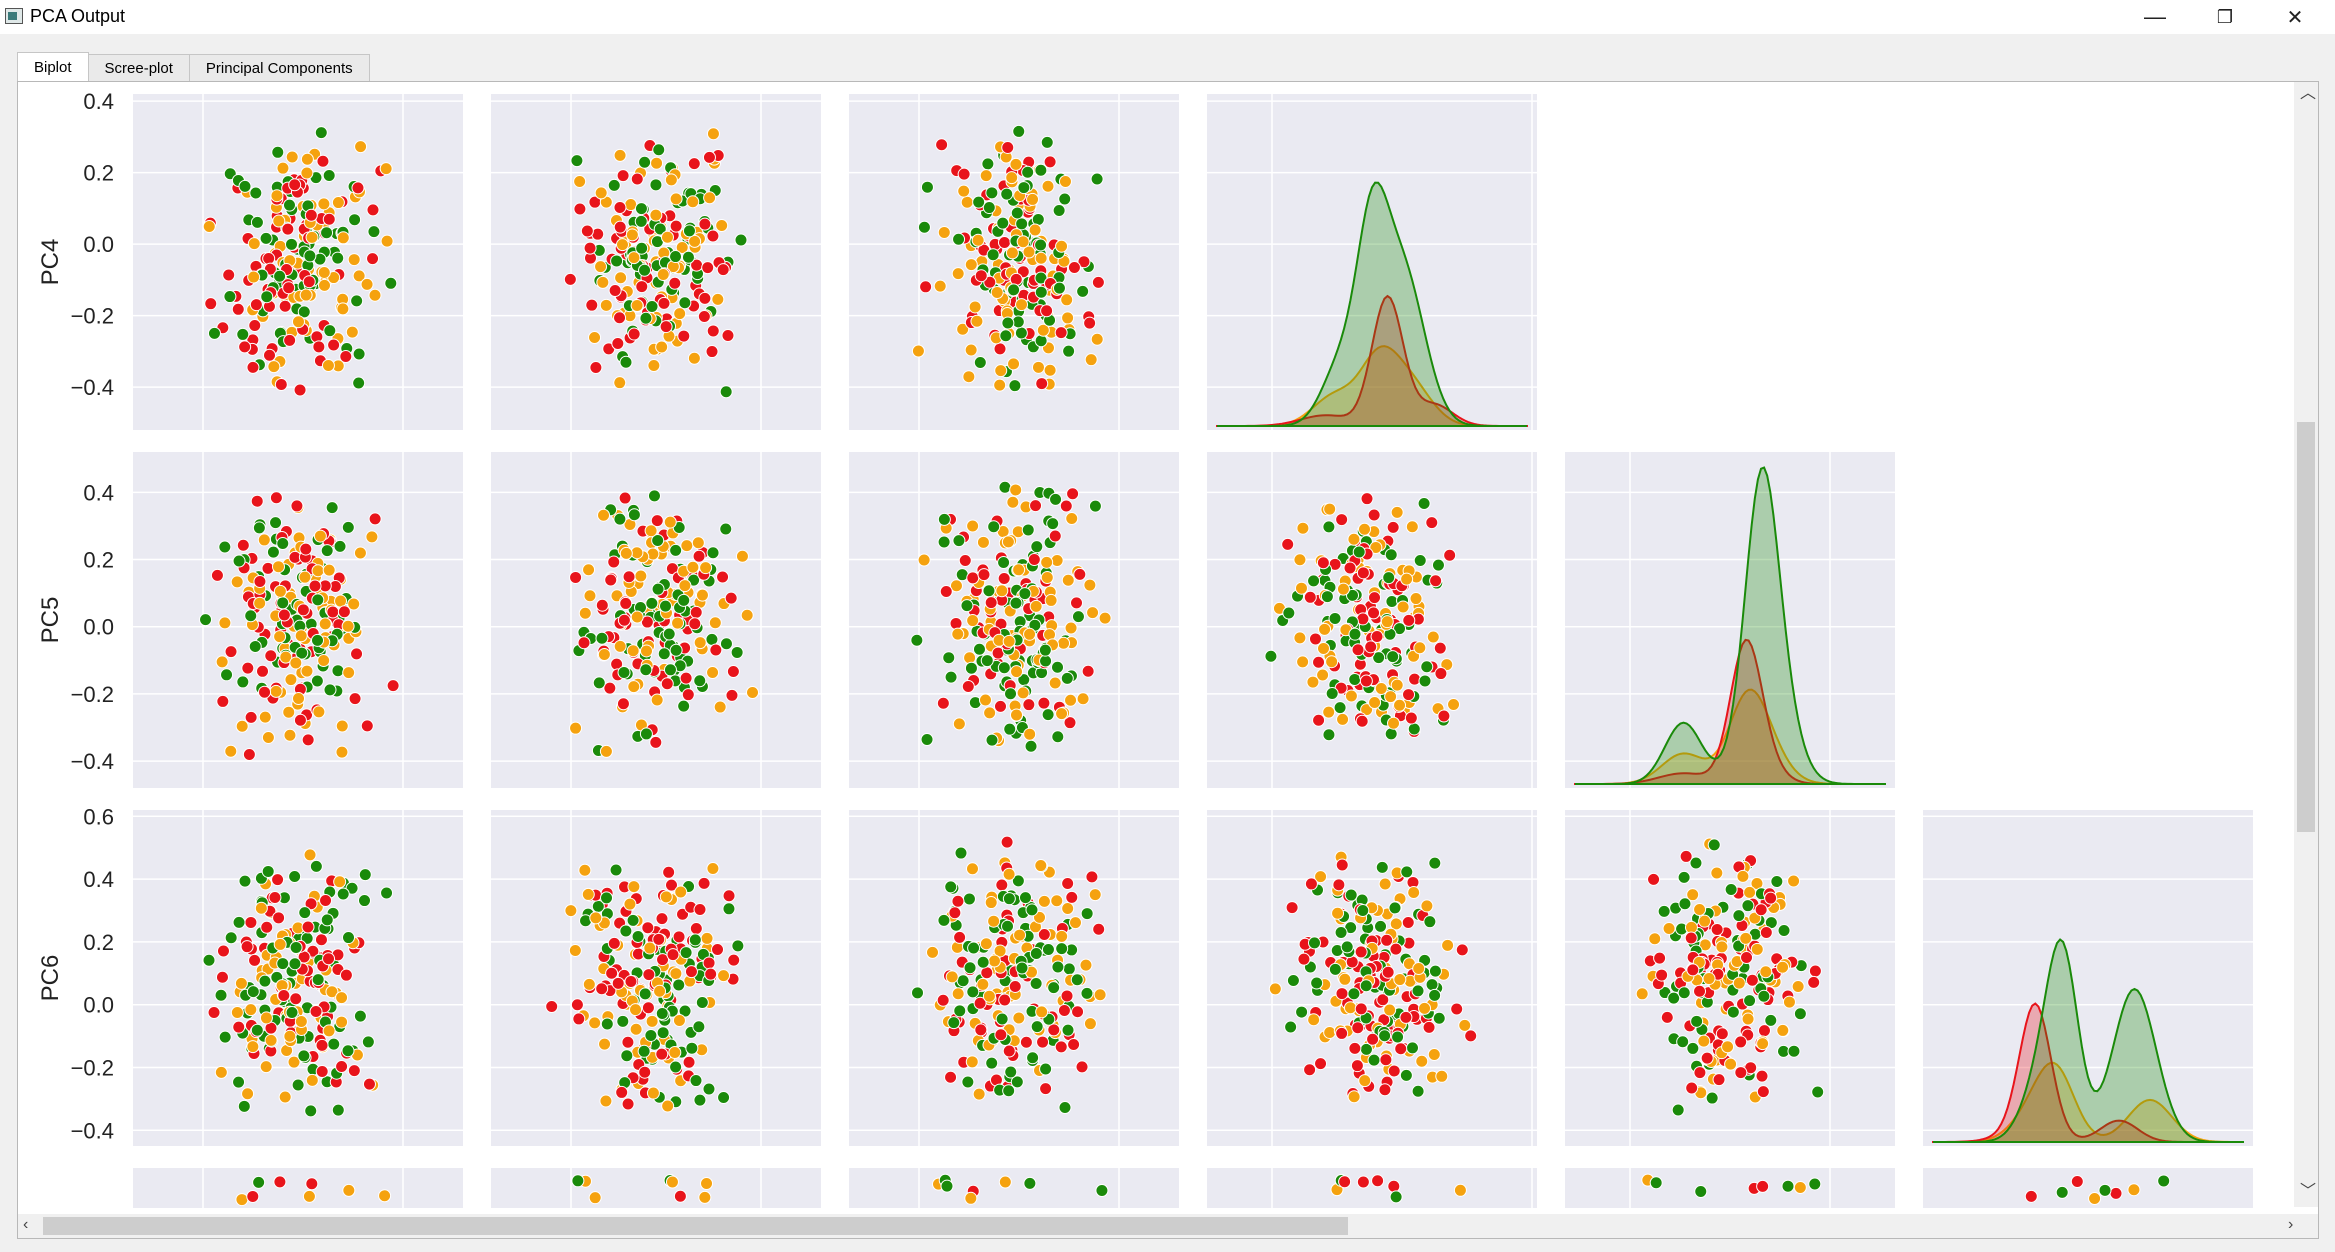 This screenshot has height=1252, width=2335. What do you see at coordinates (2308, 93) in the screenshot?
I see `scroll-up-icon: ︿` at bounding box center [2308, 93].